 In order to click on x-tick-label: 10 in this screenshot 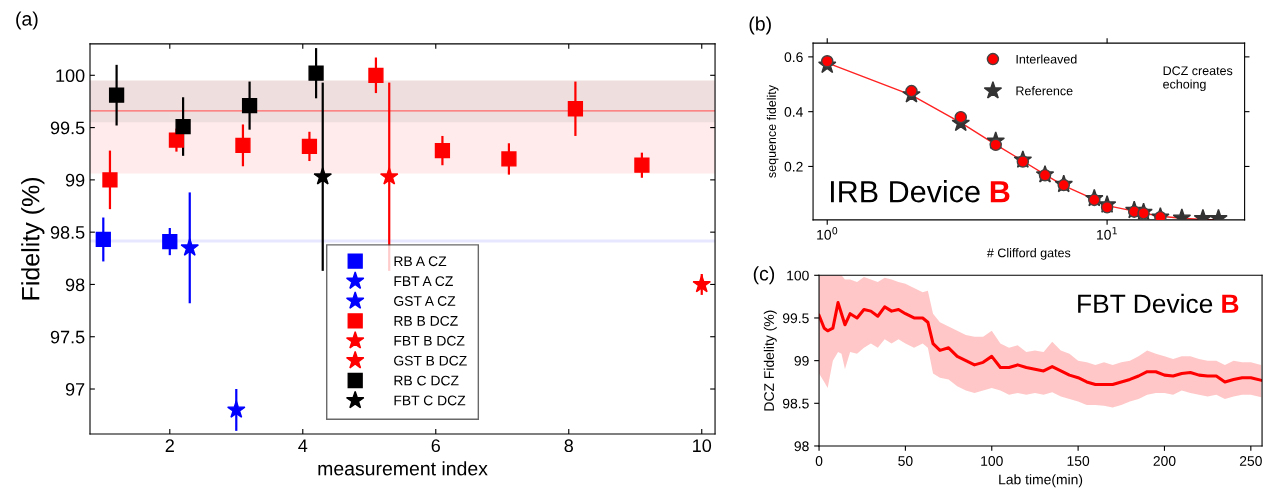, I will do `click(702, 446)`.